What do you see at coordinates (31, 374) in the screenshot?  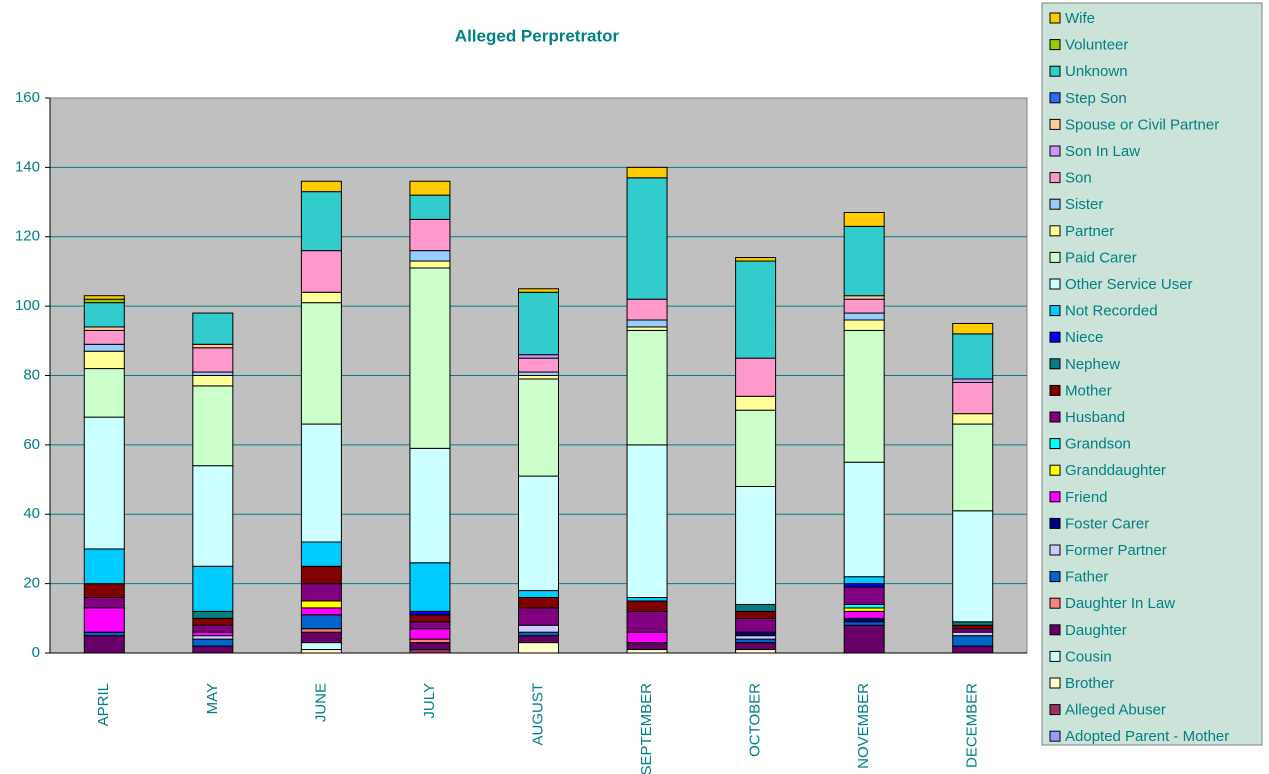 I see `y-tick-label: 80` at bounding box center [31, 374].